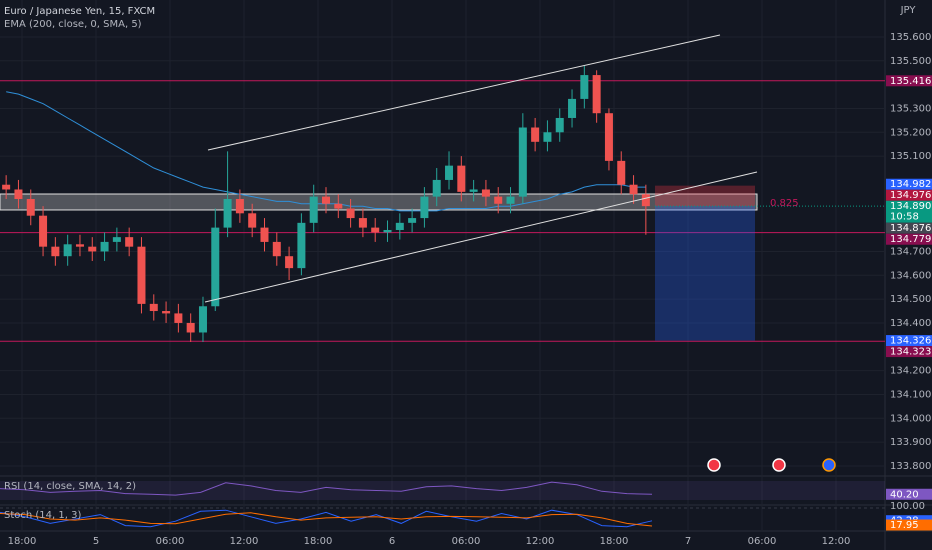 The image size is (932, 550). What do you see at coordinates (784, 203) in the screenshot?
I see `annotation: 0.825` at bounding box center [784, 203].